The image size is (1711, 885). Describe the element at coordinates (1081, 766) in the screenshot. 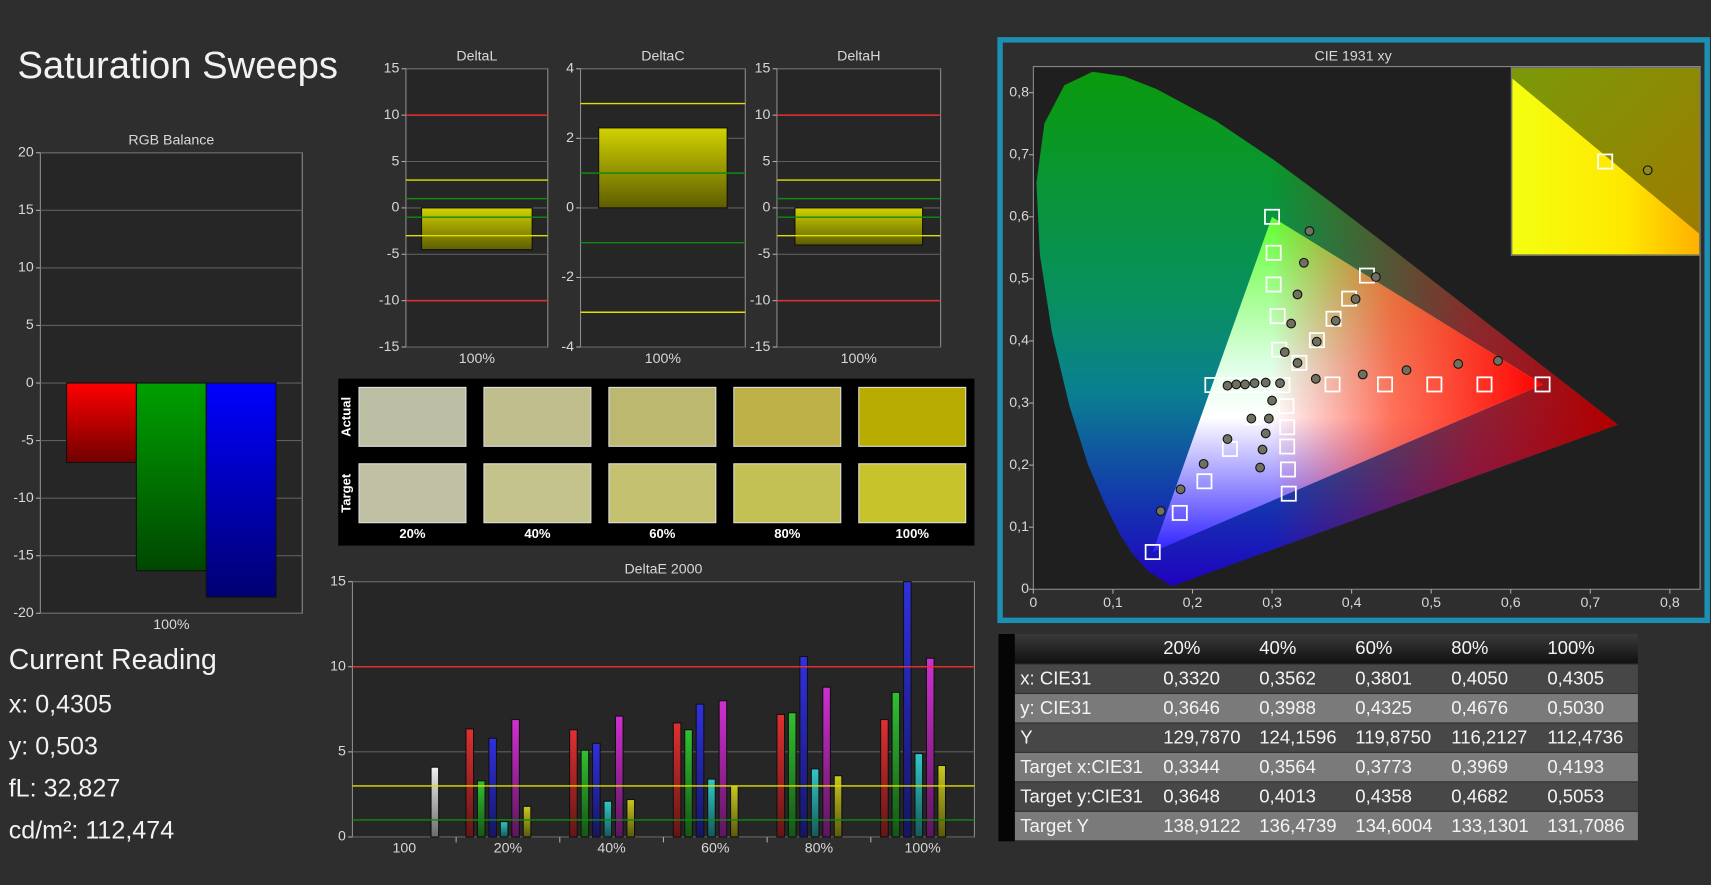

I see `table-cell: Target x:CIE31` at that location.